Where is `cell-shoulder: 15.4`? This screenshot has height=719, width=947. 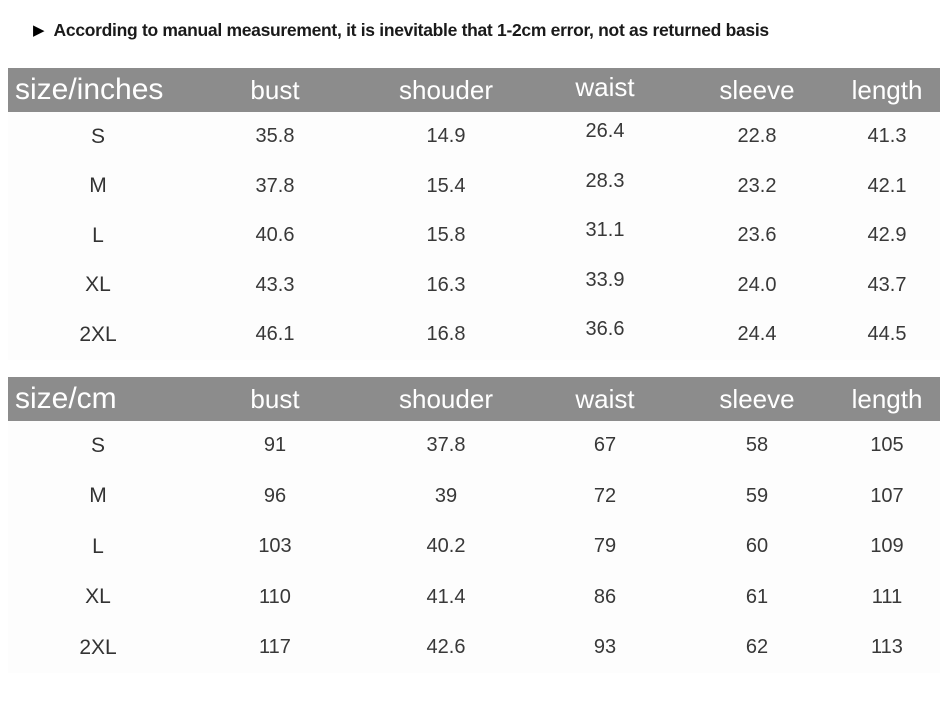 cell-shoulder: 15.4 is located at coordinates (446, 185).